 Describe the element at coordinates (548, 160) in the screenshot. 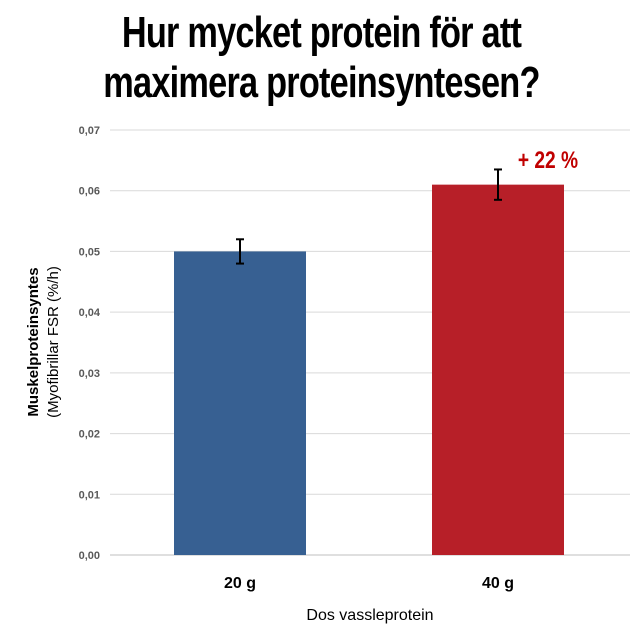

I see `annotation: + 22 %` at that location.